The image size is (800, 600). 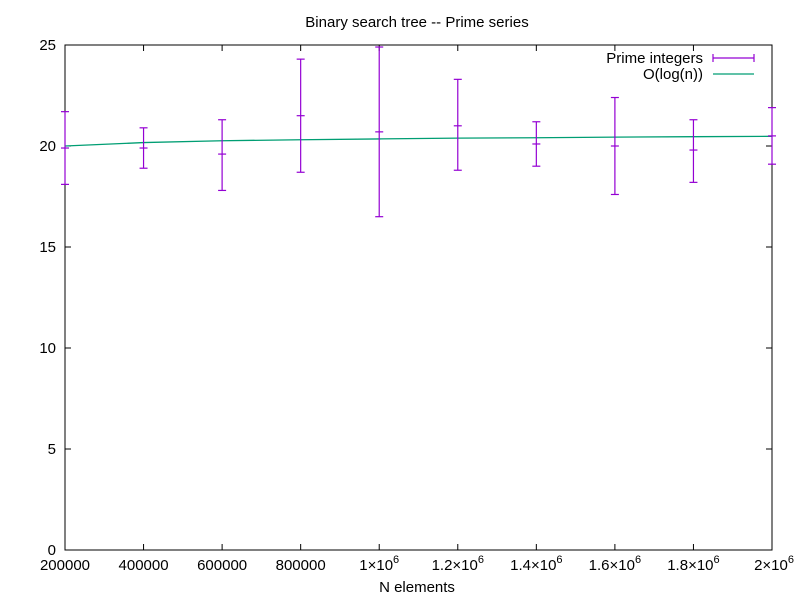 I want to click on y-tick-label: 20, so click(x=47, y=146).